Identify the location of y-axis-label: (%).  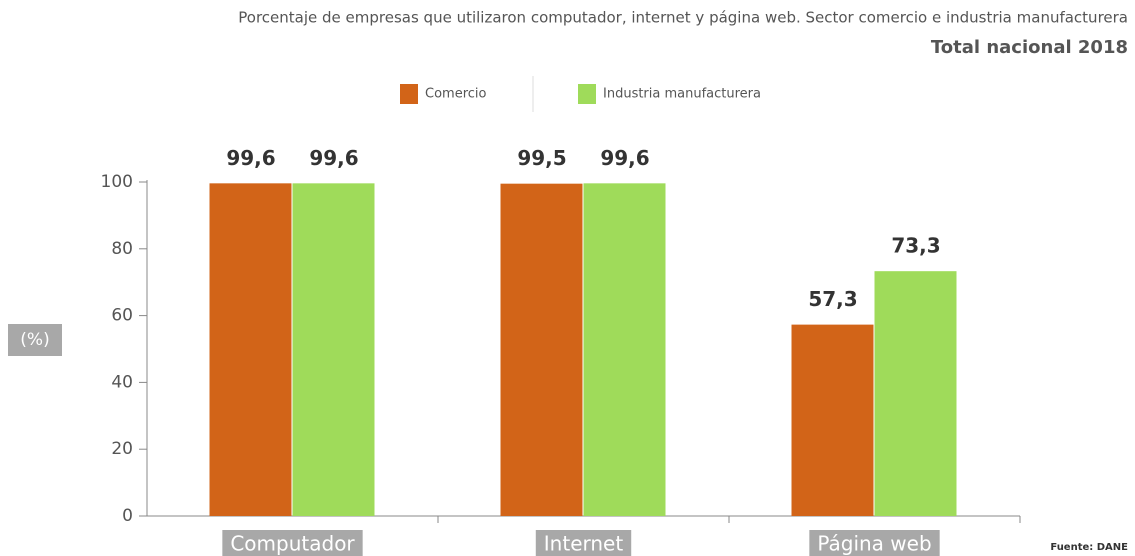
(34, 340).